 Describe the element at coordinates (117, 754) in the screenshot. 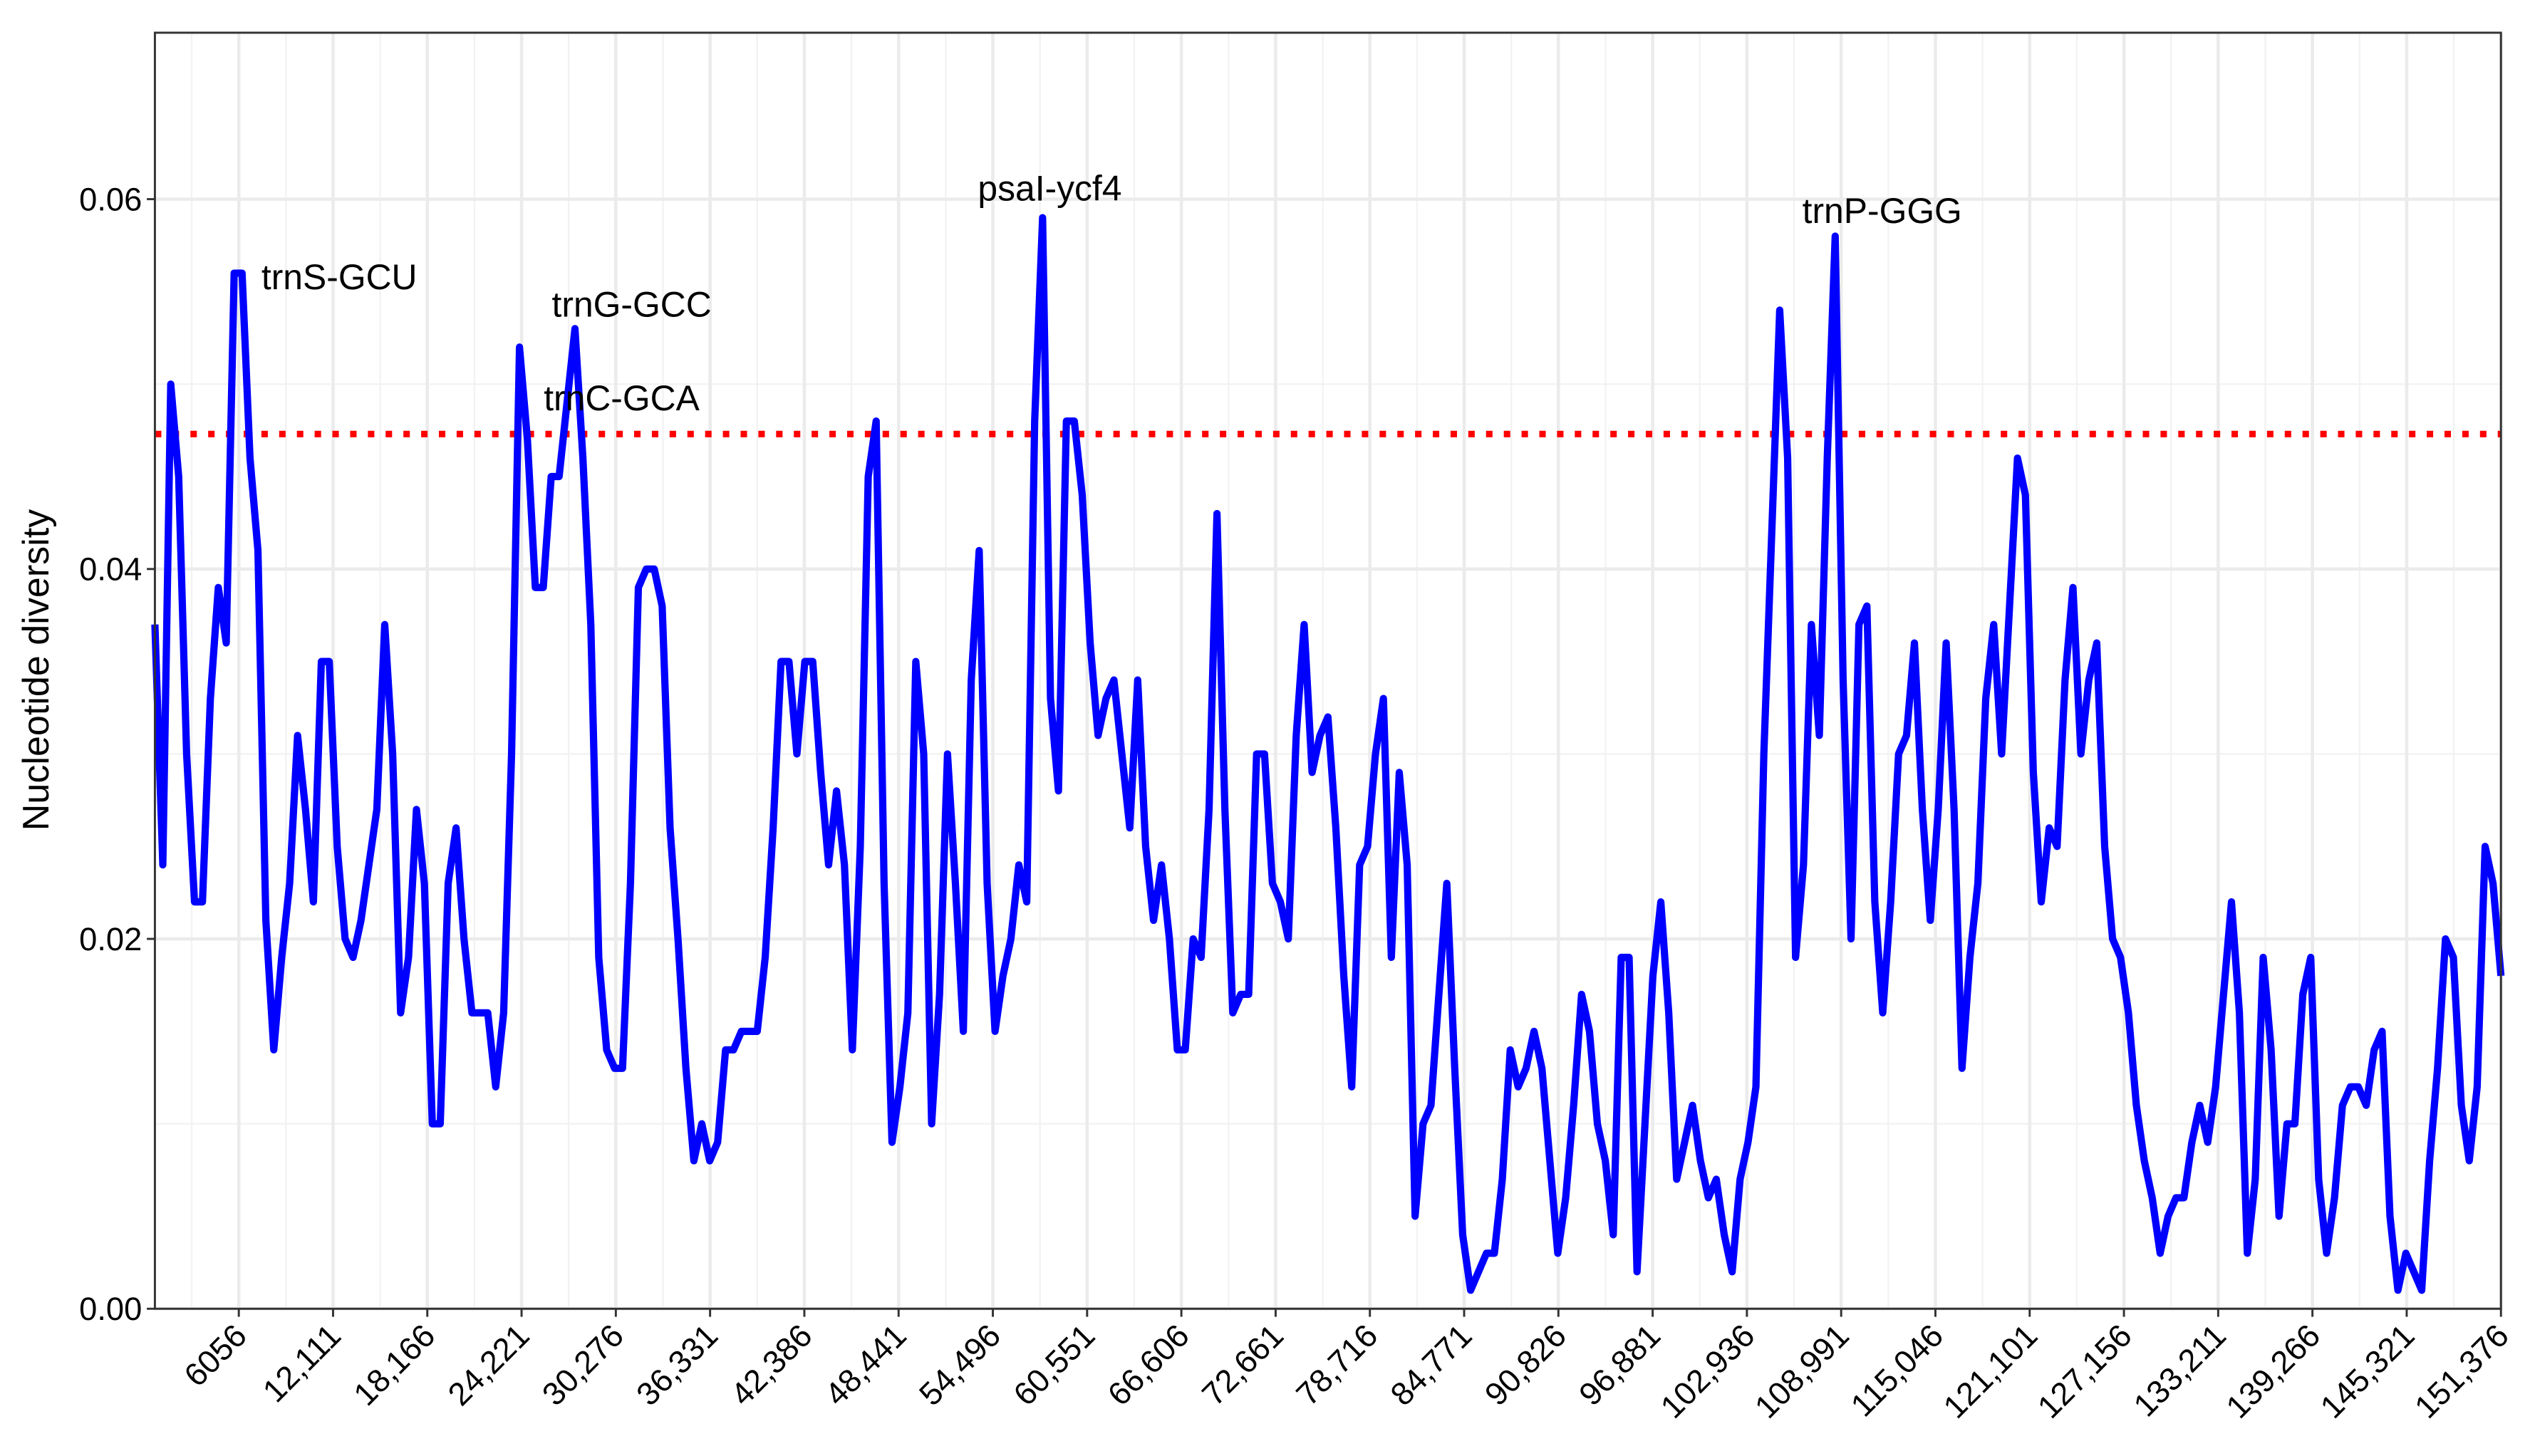

I see `y-axis: 0.00 0.02 0.04 0.06` at that location.